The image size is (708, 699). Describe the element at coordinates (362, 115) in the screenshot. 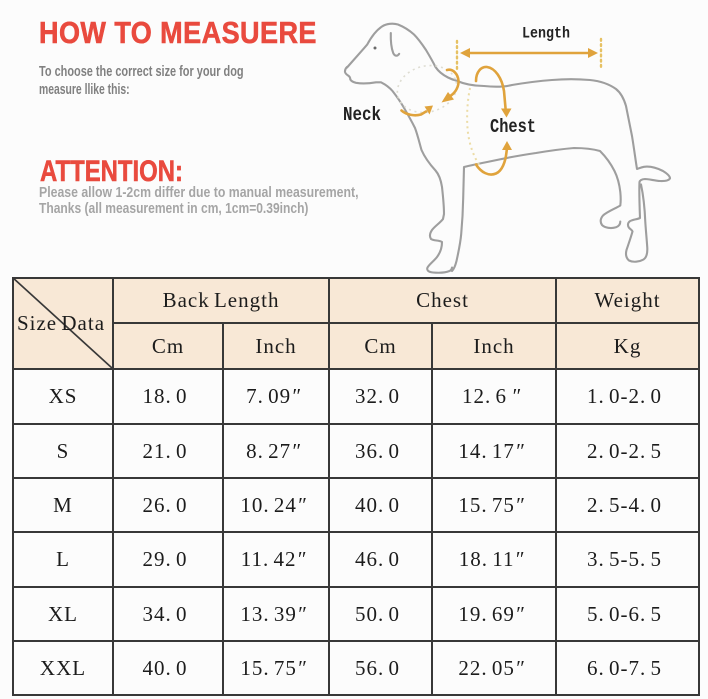

I see `svg-text: Neck` at that location.